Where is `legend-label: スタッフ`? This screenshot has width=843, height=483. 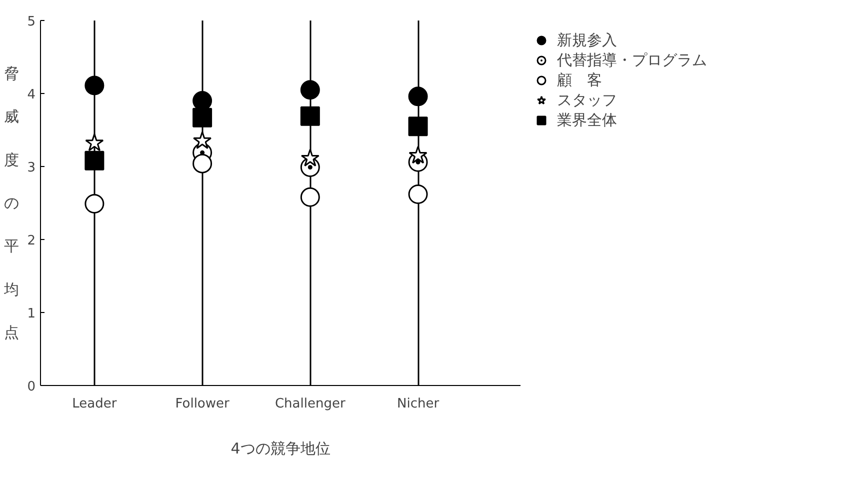 legend-label: スタッフ is located at coordinates (587, 100).